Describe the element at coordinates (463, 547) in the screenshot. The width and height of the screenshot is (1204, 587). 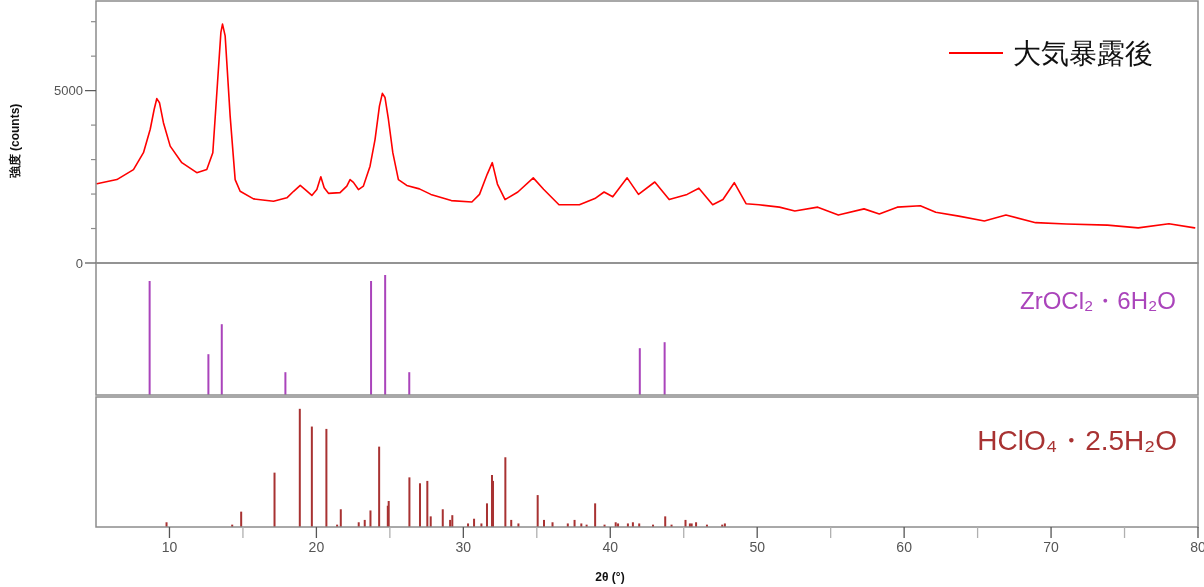
I see `x-tick-label: 30` at that location.